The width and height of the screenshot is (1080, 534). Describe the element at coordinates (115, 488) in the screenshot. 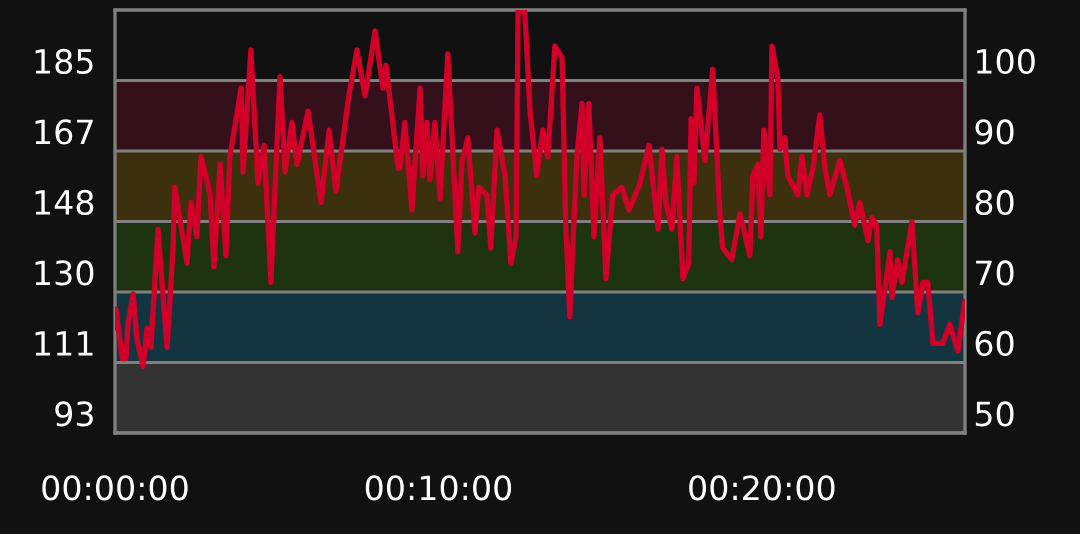

I see `x-tick-label: 00:00:00` at that location.